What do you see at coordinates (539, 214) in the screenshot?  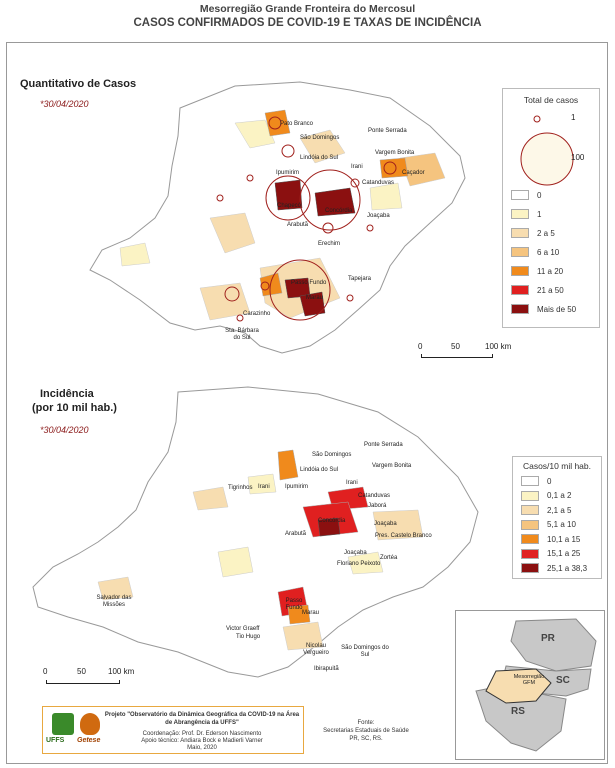 I see `map1-legend-label: 1` at bounding box center [539, 214].